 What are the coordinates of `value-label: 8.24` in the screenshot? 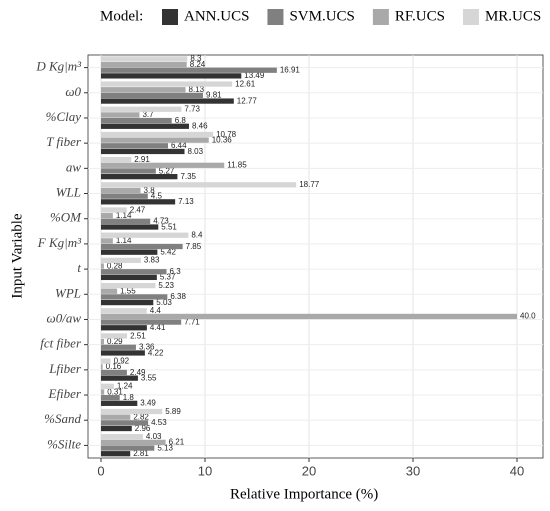 It's located at (198, 64).